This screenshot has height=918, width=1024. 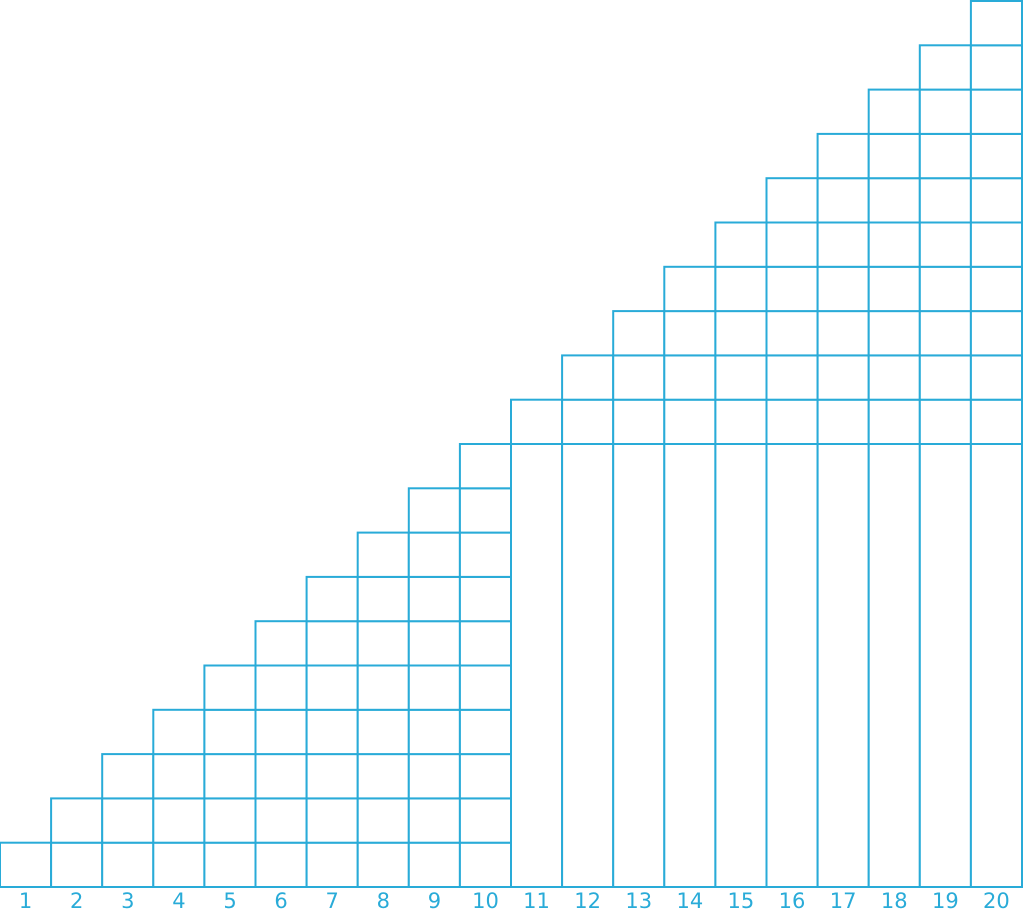 I want to click on column-label-3: 3, so click(x=127, y=901).